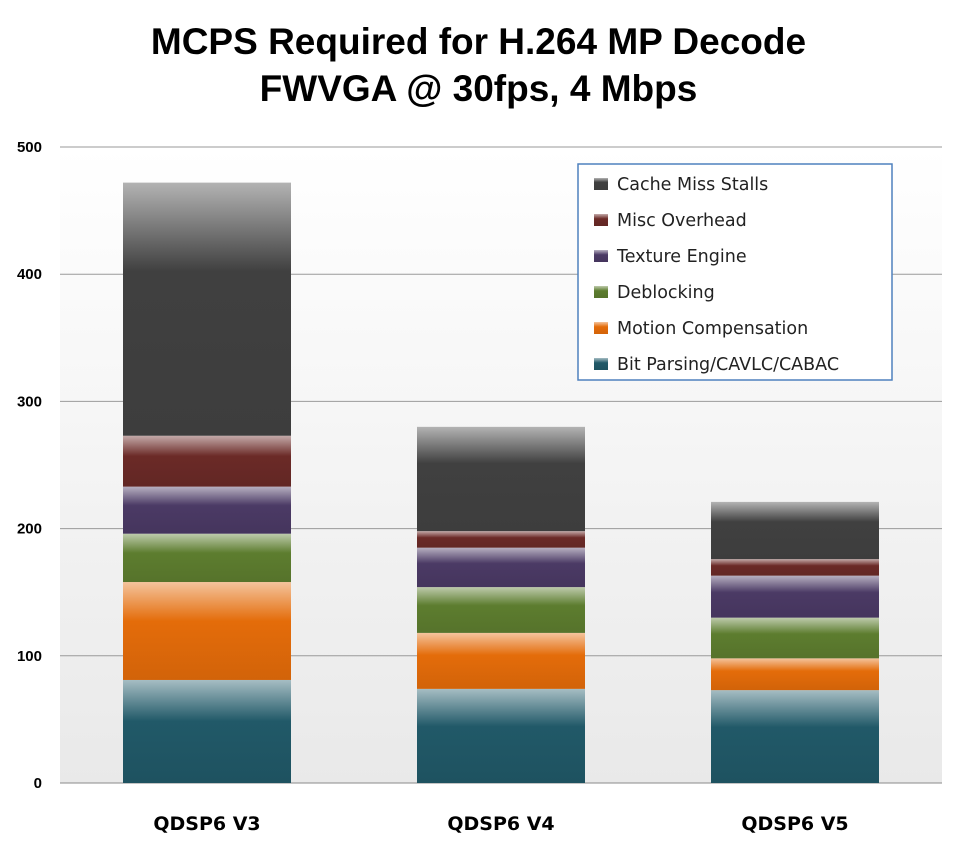  What do you see at coordinates (29, 401) in the screenshot?
I see `y-tick-label: 300` at bounding box center [29, 401].